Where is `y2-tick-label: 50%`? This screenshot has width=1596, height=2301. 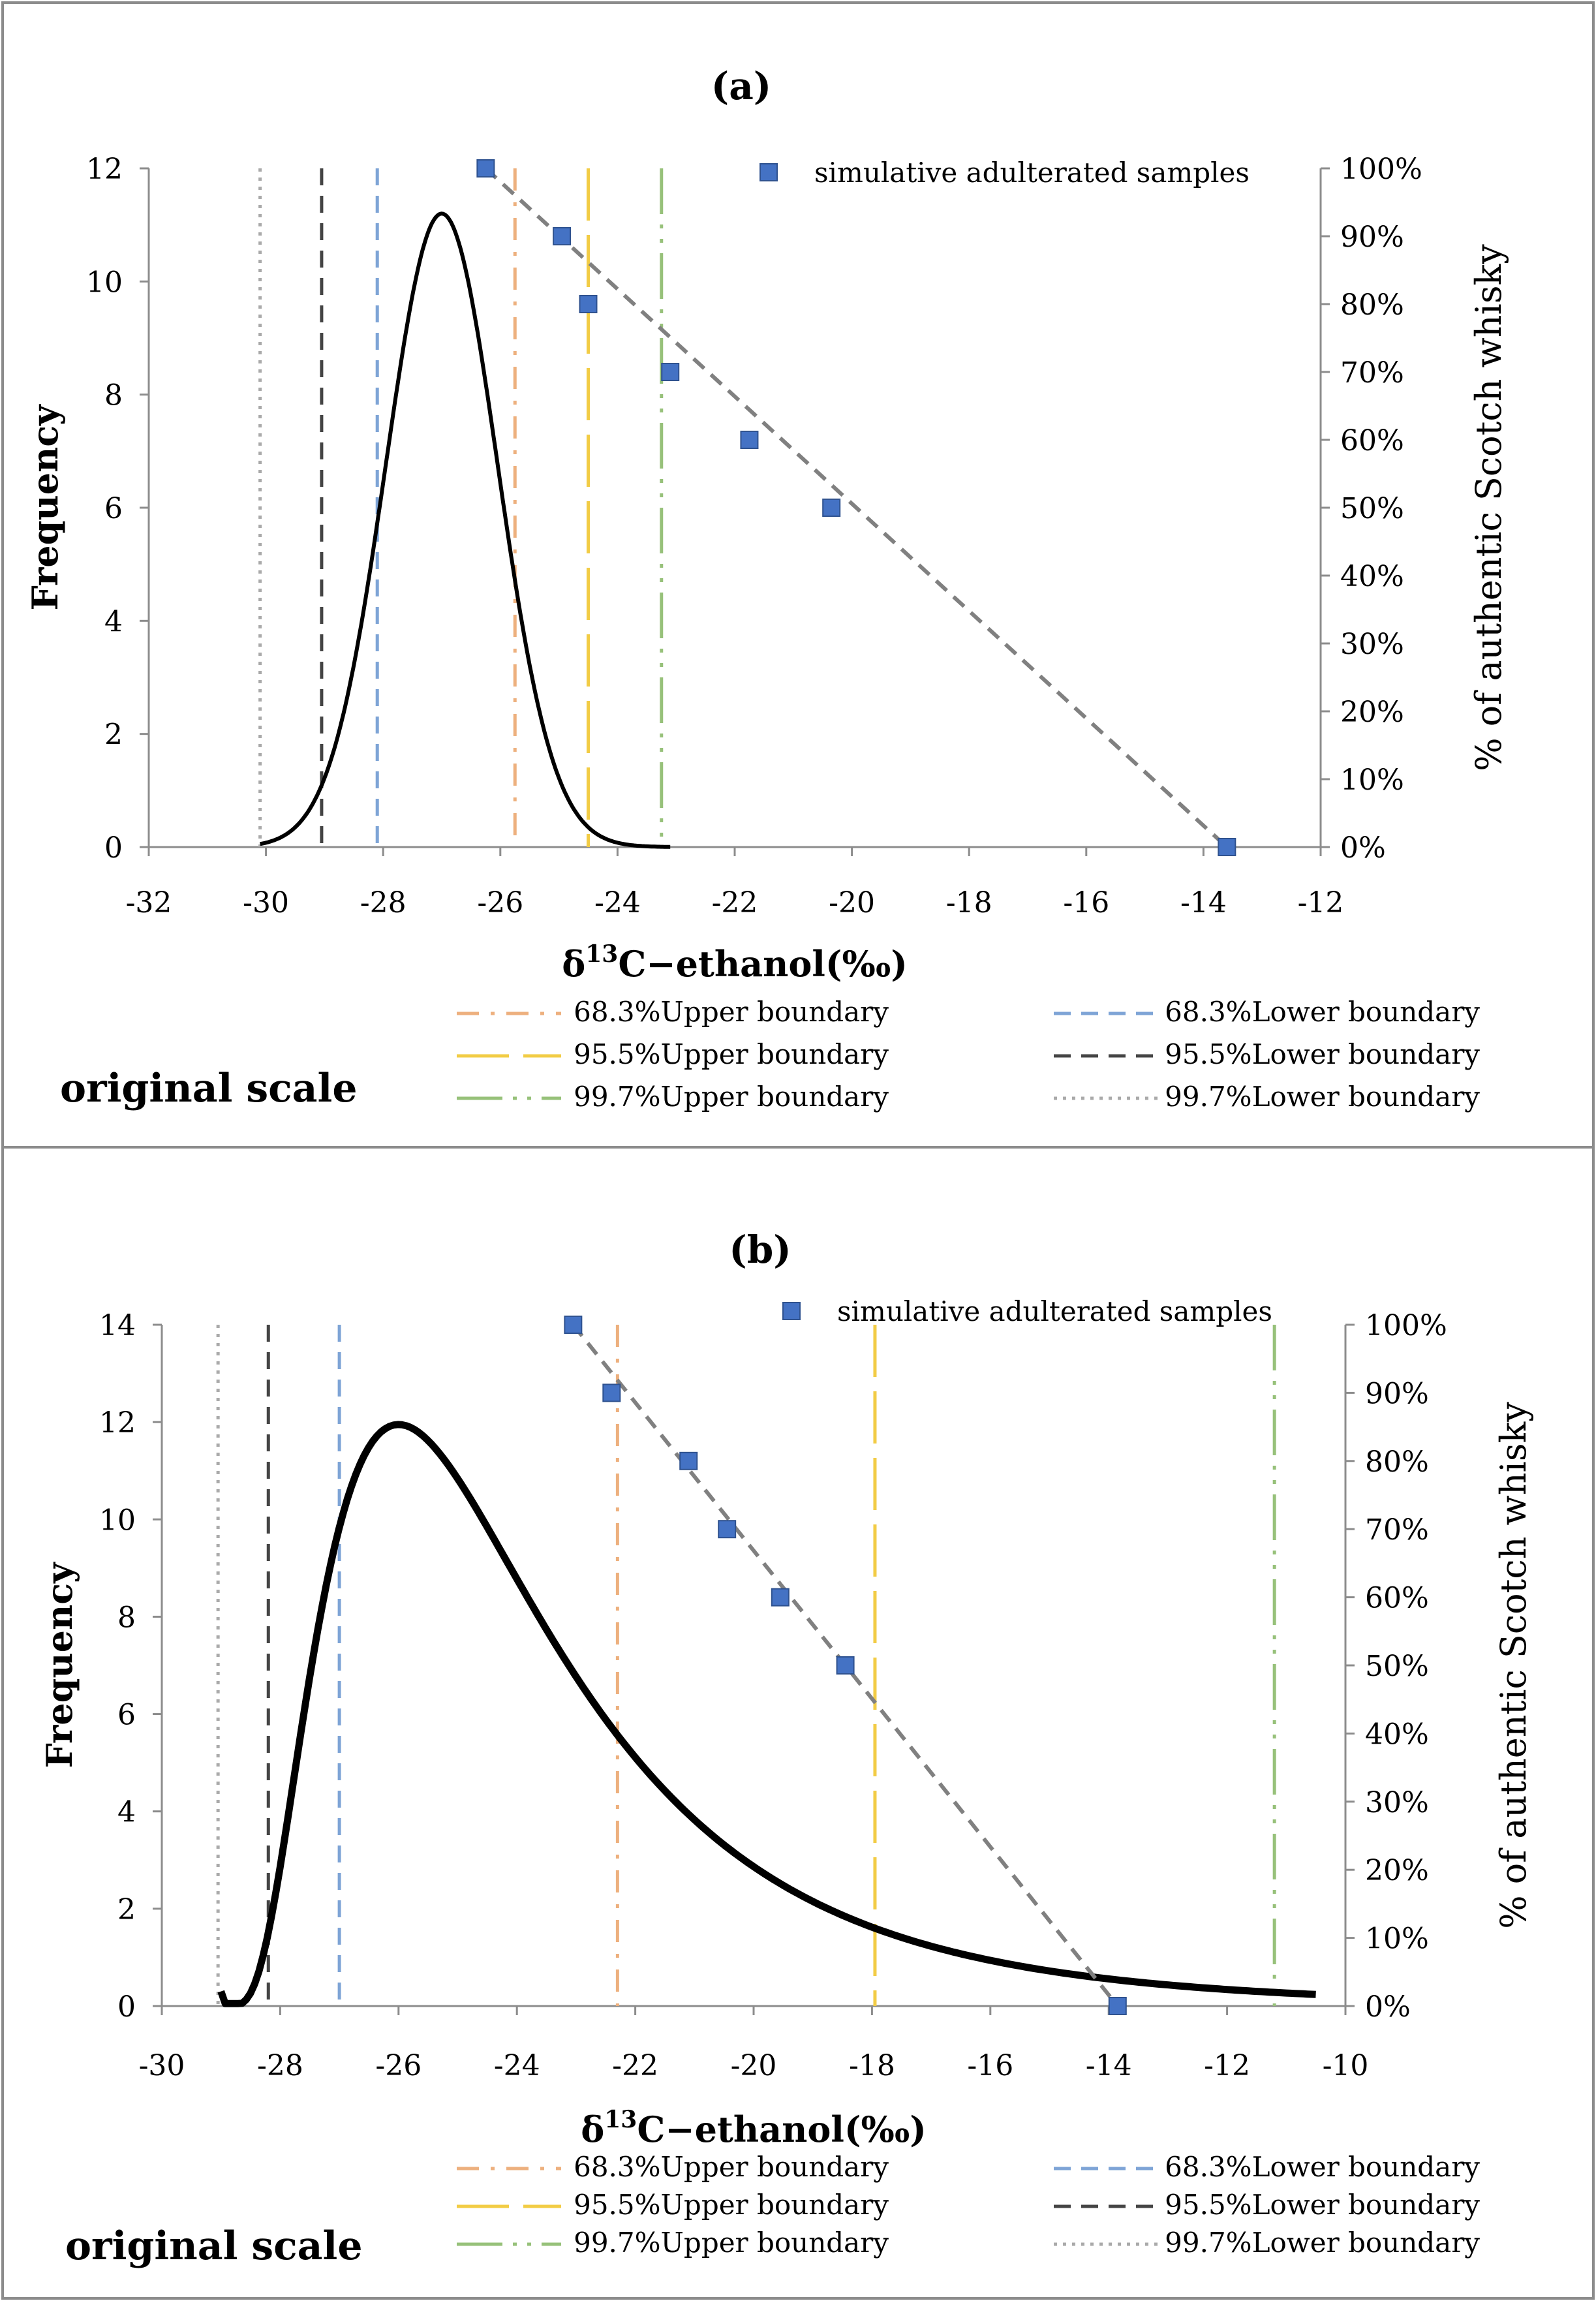 y2-tick-label: 50% is located at coordinates (1397, 1667).